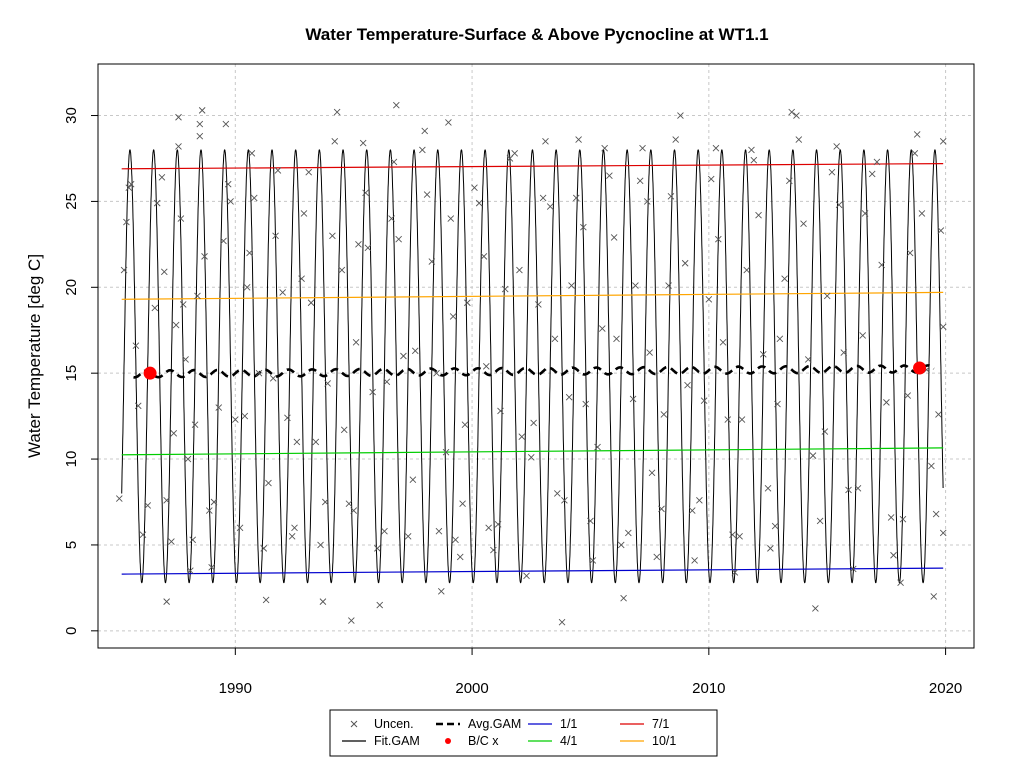 This screenshot has width=1024, height=768. Describe the element at coordinates (945, 688) in the screenshot. I see `x-tick-label: 2020` at that location.